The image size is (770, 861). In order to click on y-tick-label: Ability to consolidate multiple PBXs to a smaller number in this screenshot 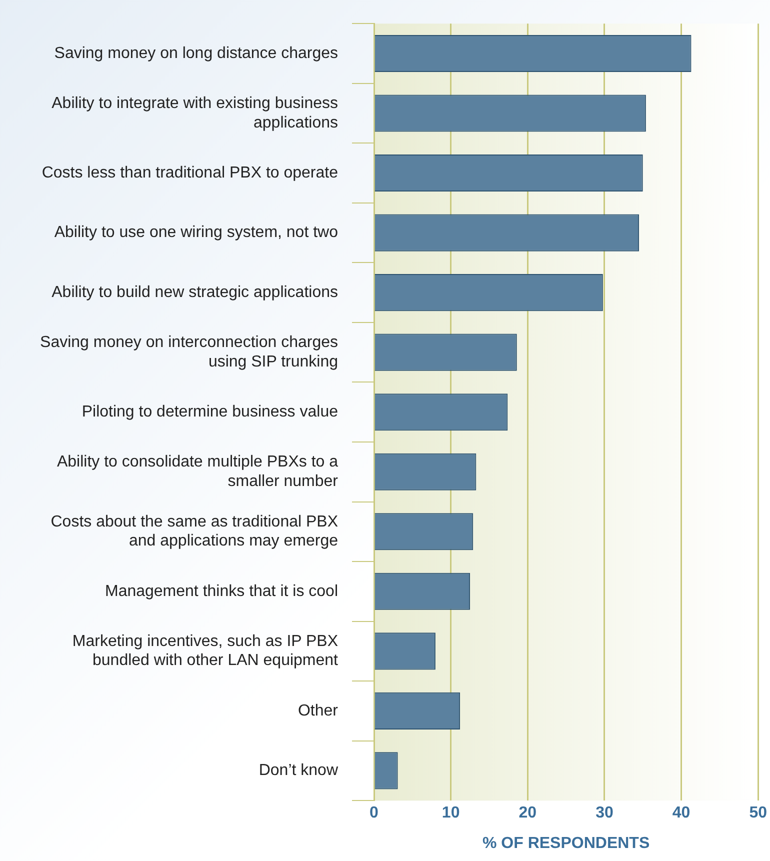, I will do `click(197, 472)`.